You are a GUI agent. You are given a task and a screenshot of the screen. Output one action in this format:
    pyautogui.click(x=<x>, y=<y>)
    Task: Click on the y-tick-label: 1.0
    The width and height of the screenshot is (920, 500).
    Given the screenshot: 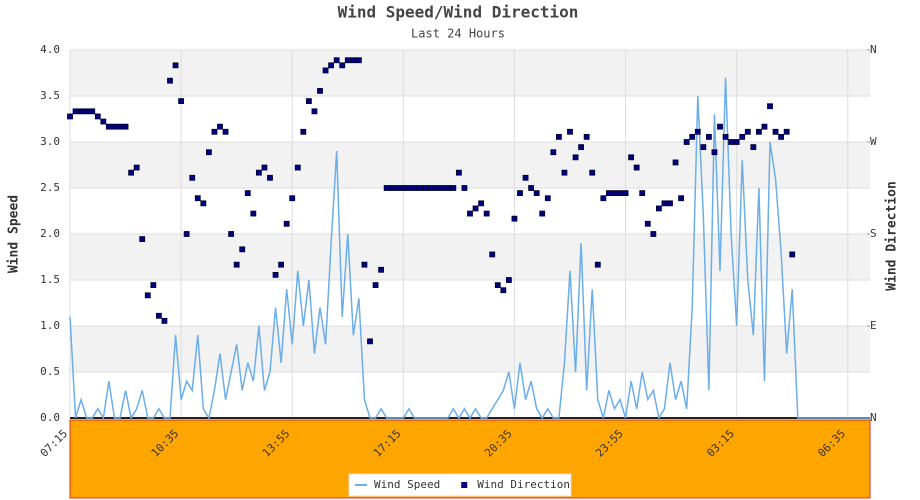 What is the action you would take?
    pyautogui.click(x=50, y=325)
    